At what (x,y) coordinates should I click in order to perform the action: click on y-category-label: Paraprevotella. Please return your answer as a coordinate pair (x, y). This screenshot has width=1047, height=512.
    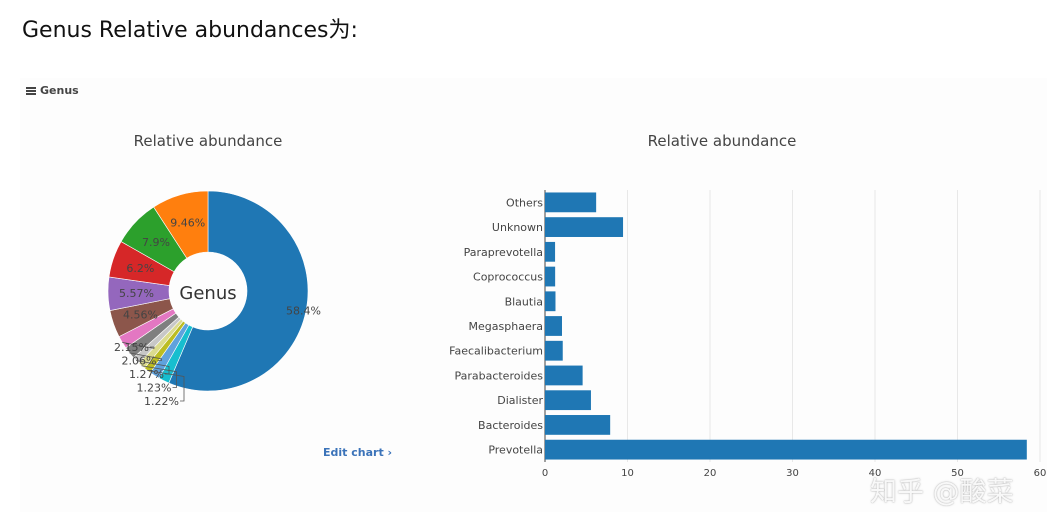
    Looking at the image, I should click on (503, 252).